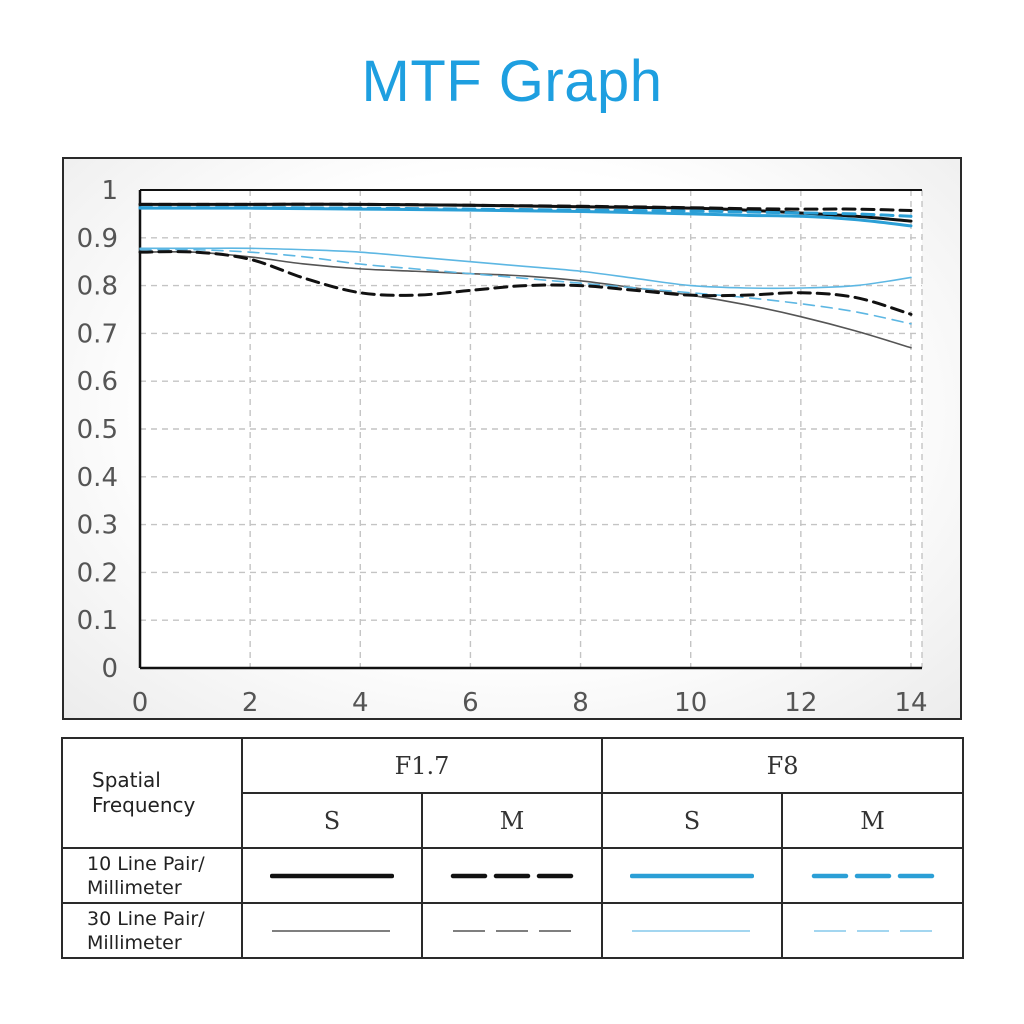 Image resolution: width=1024 pixels, height=1024 pixels. What do you see at coordinates (152, 875) in the screenshot?
I see `row-label-10lp: 10 Line Pair/ Millimeter` at bounding box center [152, 875].